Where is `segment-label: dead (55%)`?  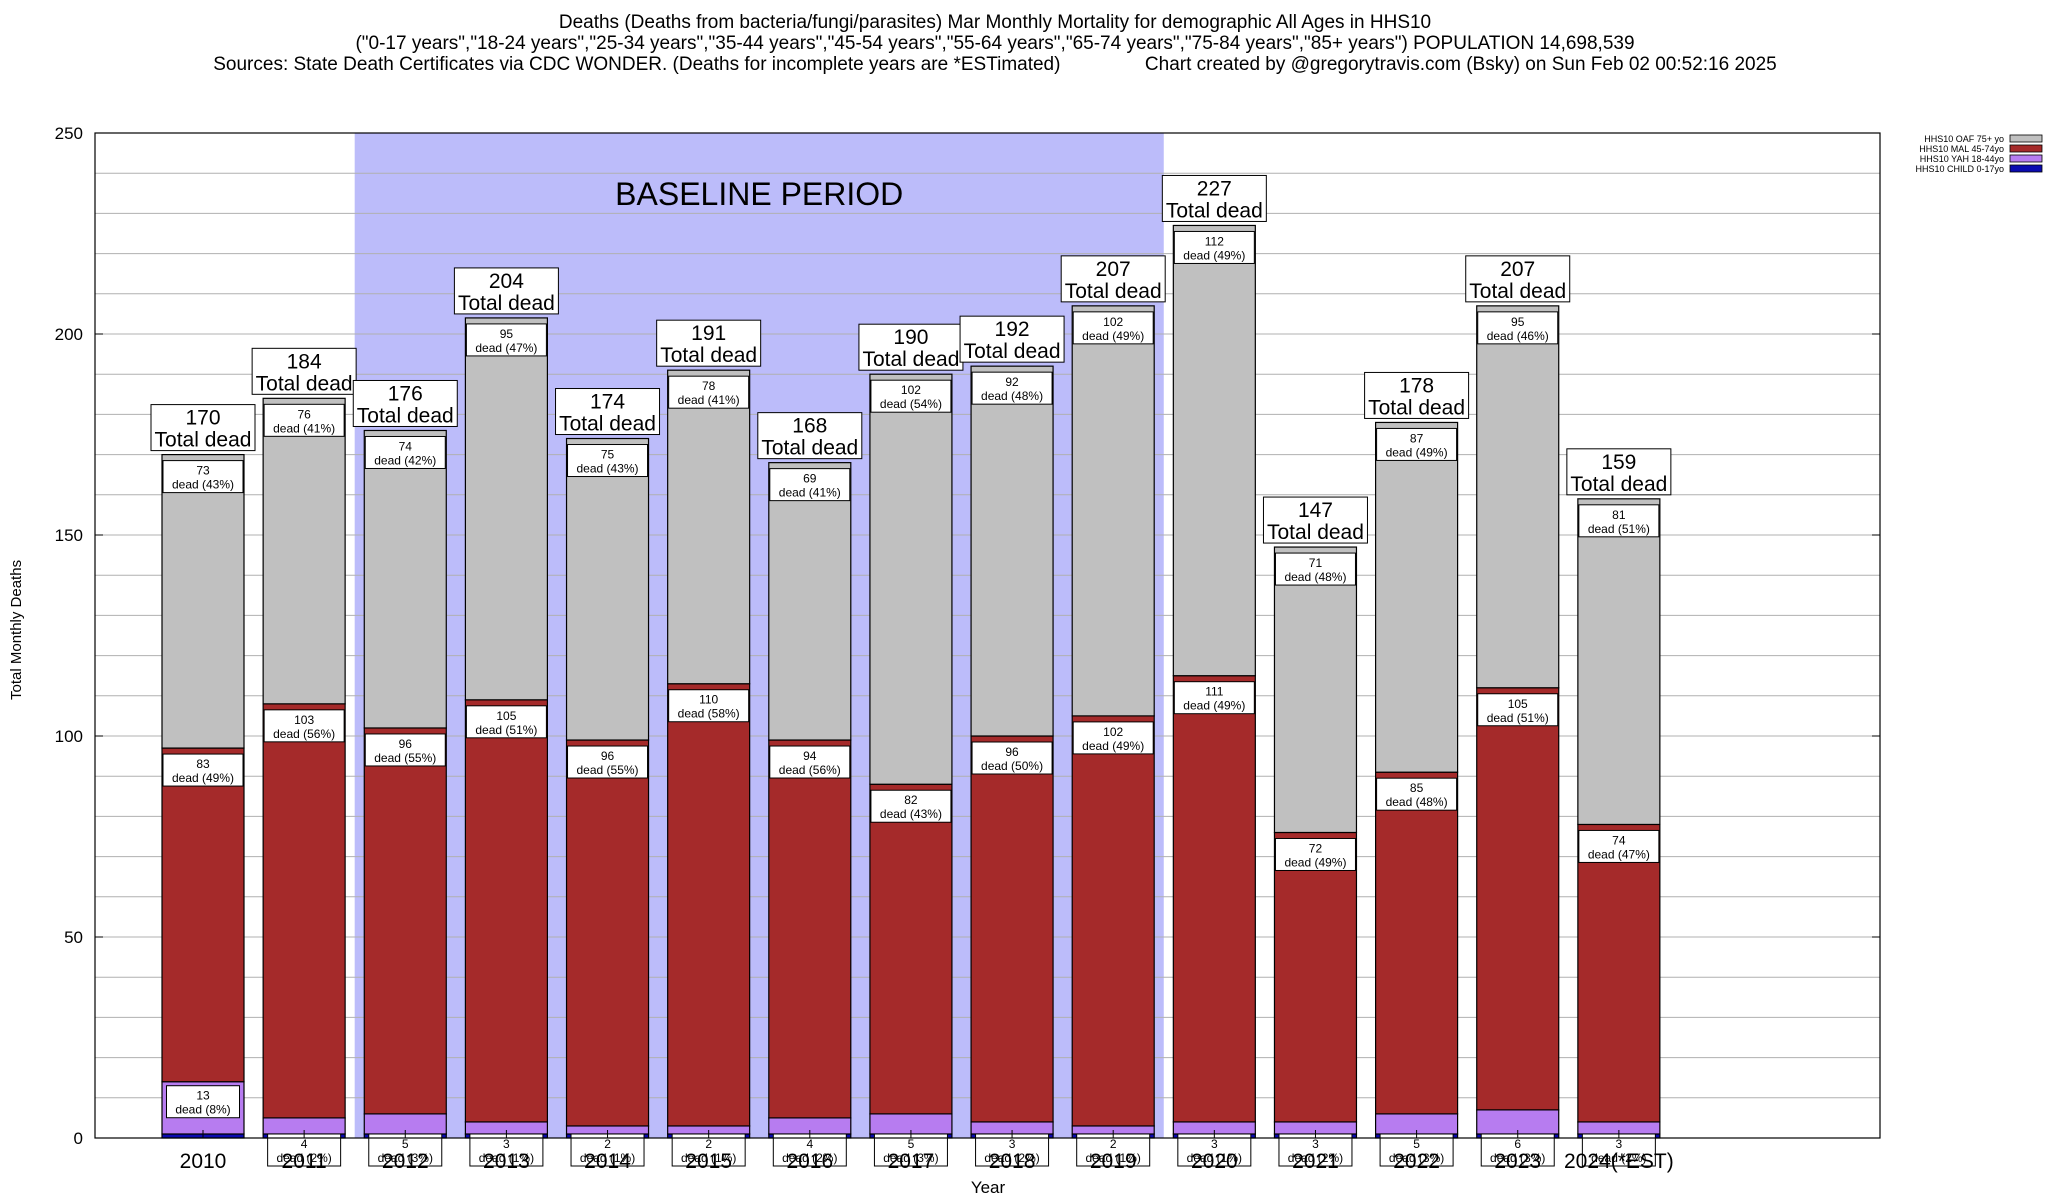
segment-label: dead (55%) is located at coordinates (608, 770).